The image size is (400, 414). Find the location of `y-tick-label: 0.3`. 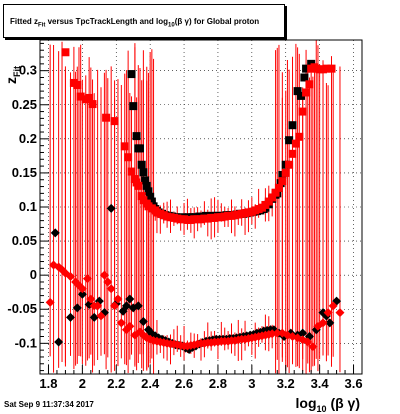

y-tick-label: 0.3 is located at coordinates (28, 70).